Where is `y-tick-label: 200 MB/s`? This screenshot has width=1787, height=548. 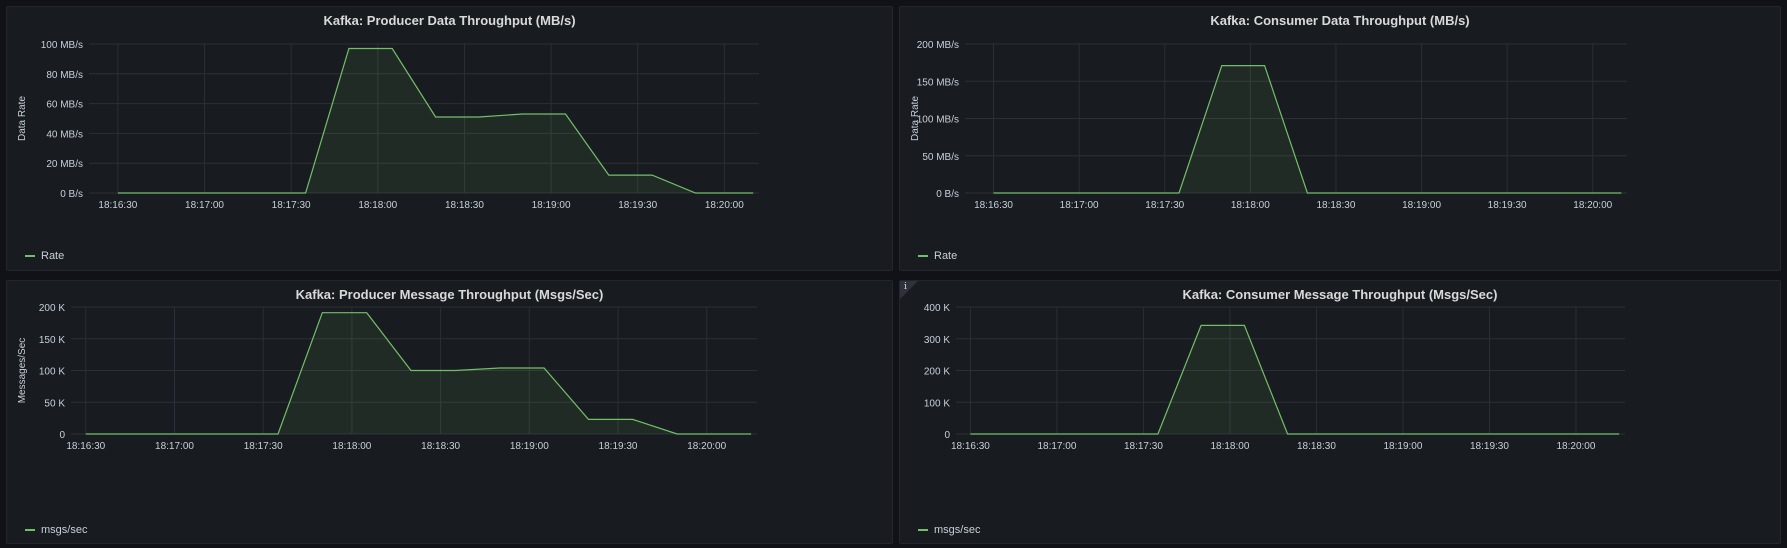 y-tick-label: 200 MB/s is located at coordinates (938, 45).